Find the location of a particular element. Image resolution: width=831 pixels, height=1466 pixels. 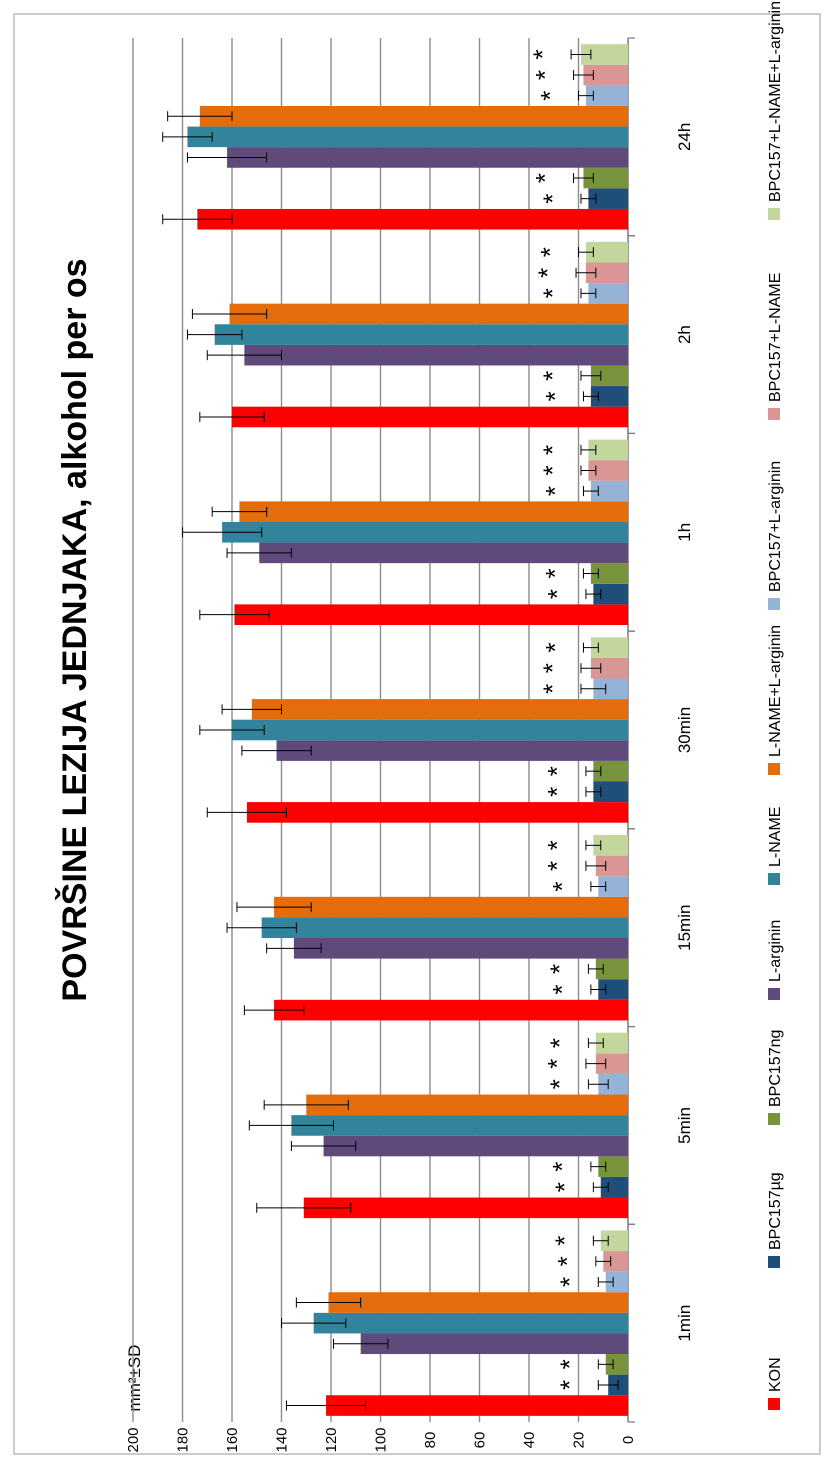

legend-label: L-NAME+L-arginin is located at coordinates (775, 691).